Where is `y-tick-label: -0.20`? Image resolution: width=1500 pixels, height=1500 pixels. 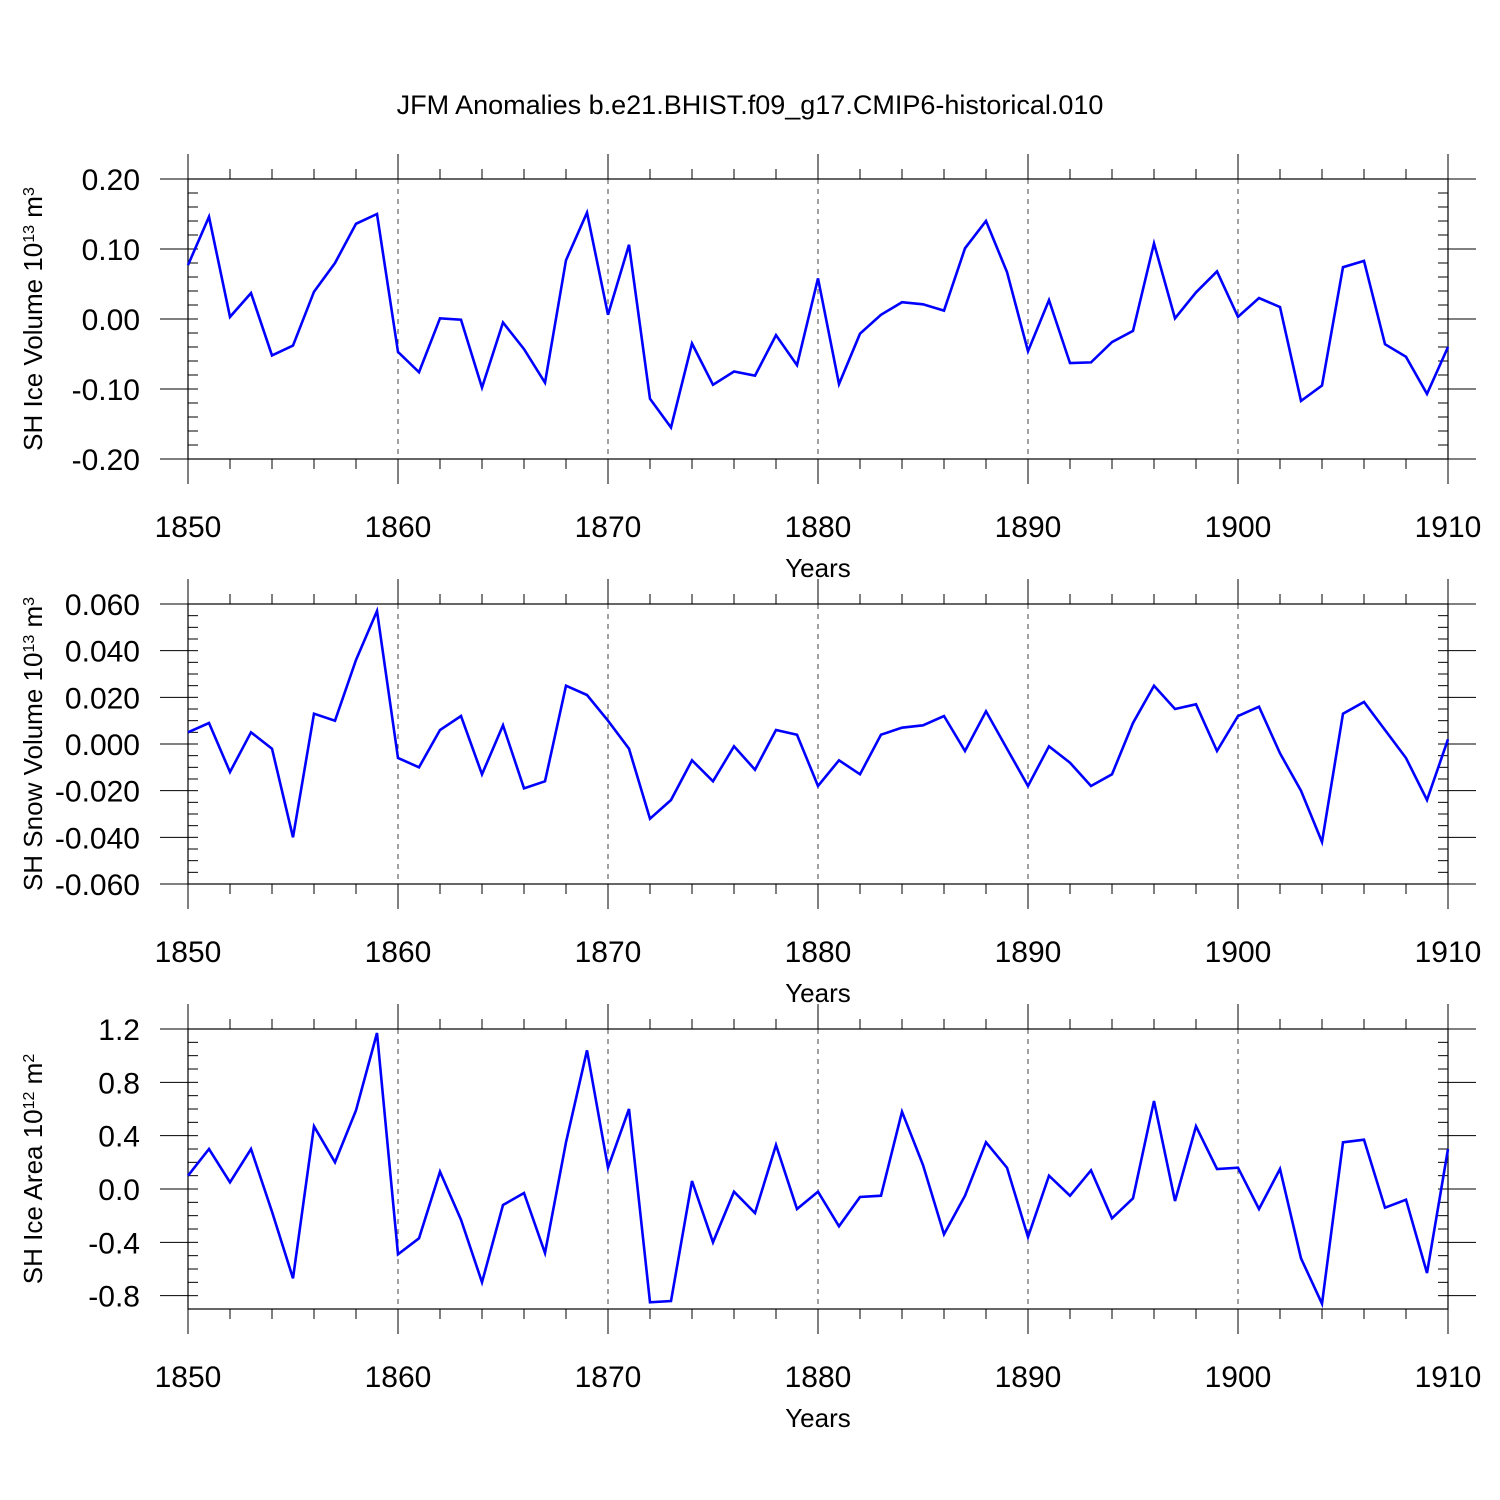
y-tick-label: -0.20 is located at coordinates (106, 460).